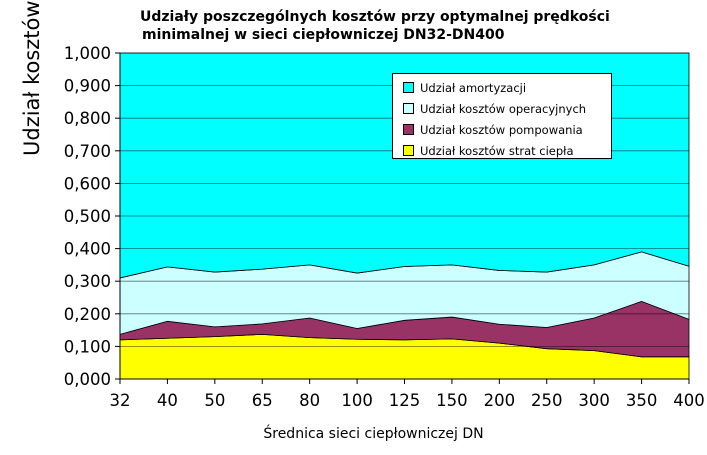 The image size is (707, 455). I want to click on legend-label-amortization: Udział amortyzacji, so click(473, 87).